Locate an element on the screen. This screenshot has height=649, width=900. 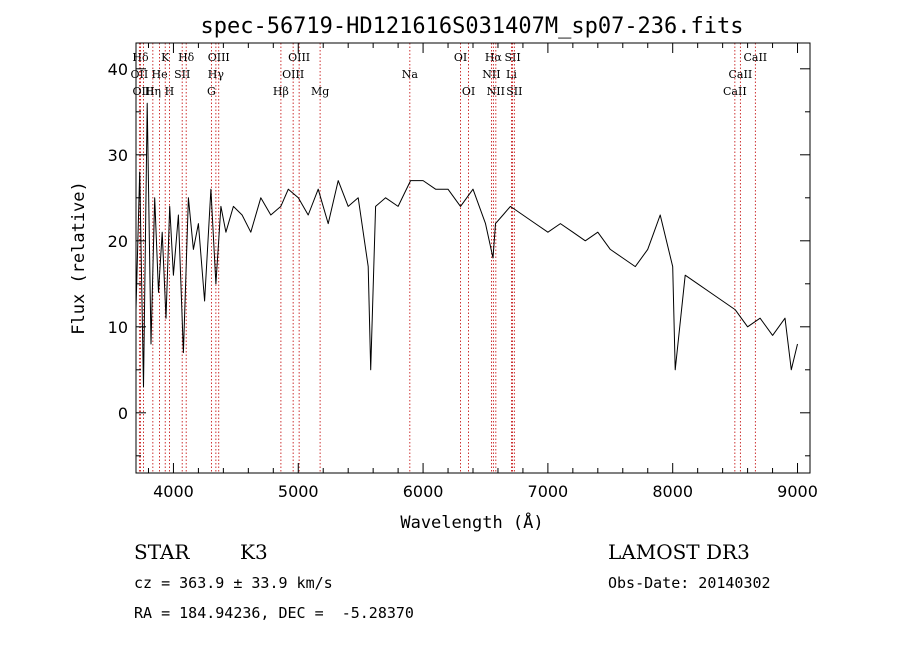
line-label-8: Hδ is located at coordinates (186, 57).